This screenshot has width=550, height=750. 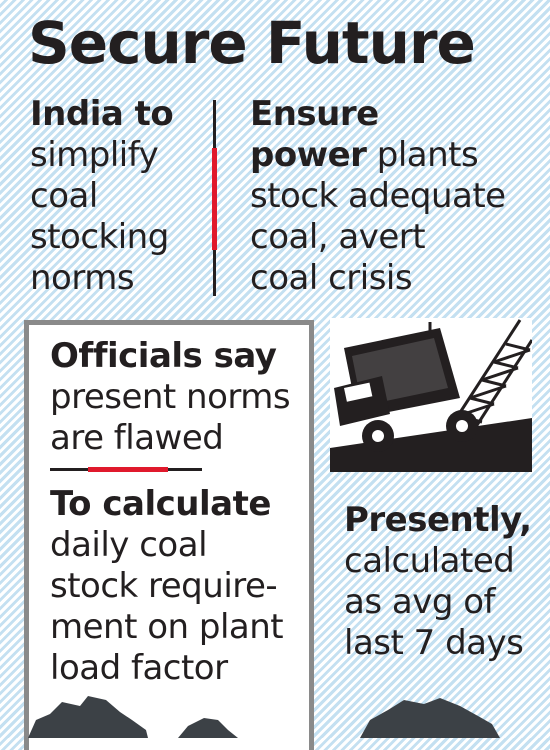 I want to click on horizontal-divider-accent, so click(x=128, y=469).